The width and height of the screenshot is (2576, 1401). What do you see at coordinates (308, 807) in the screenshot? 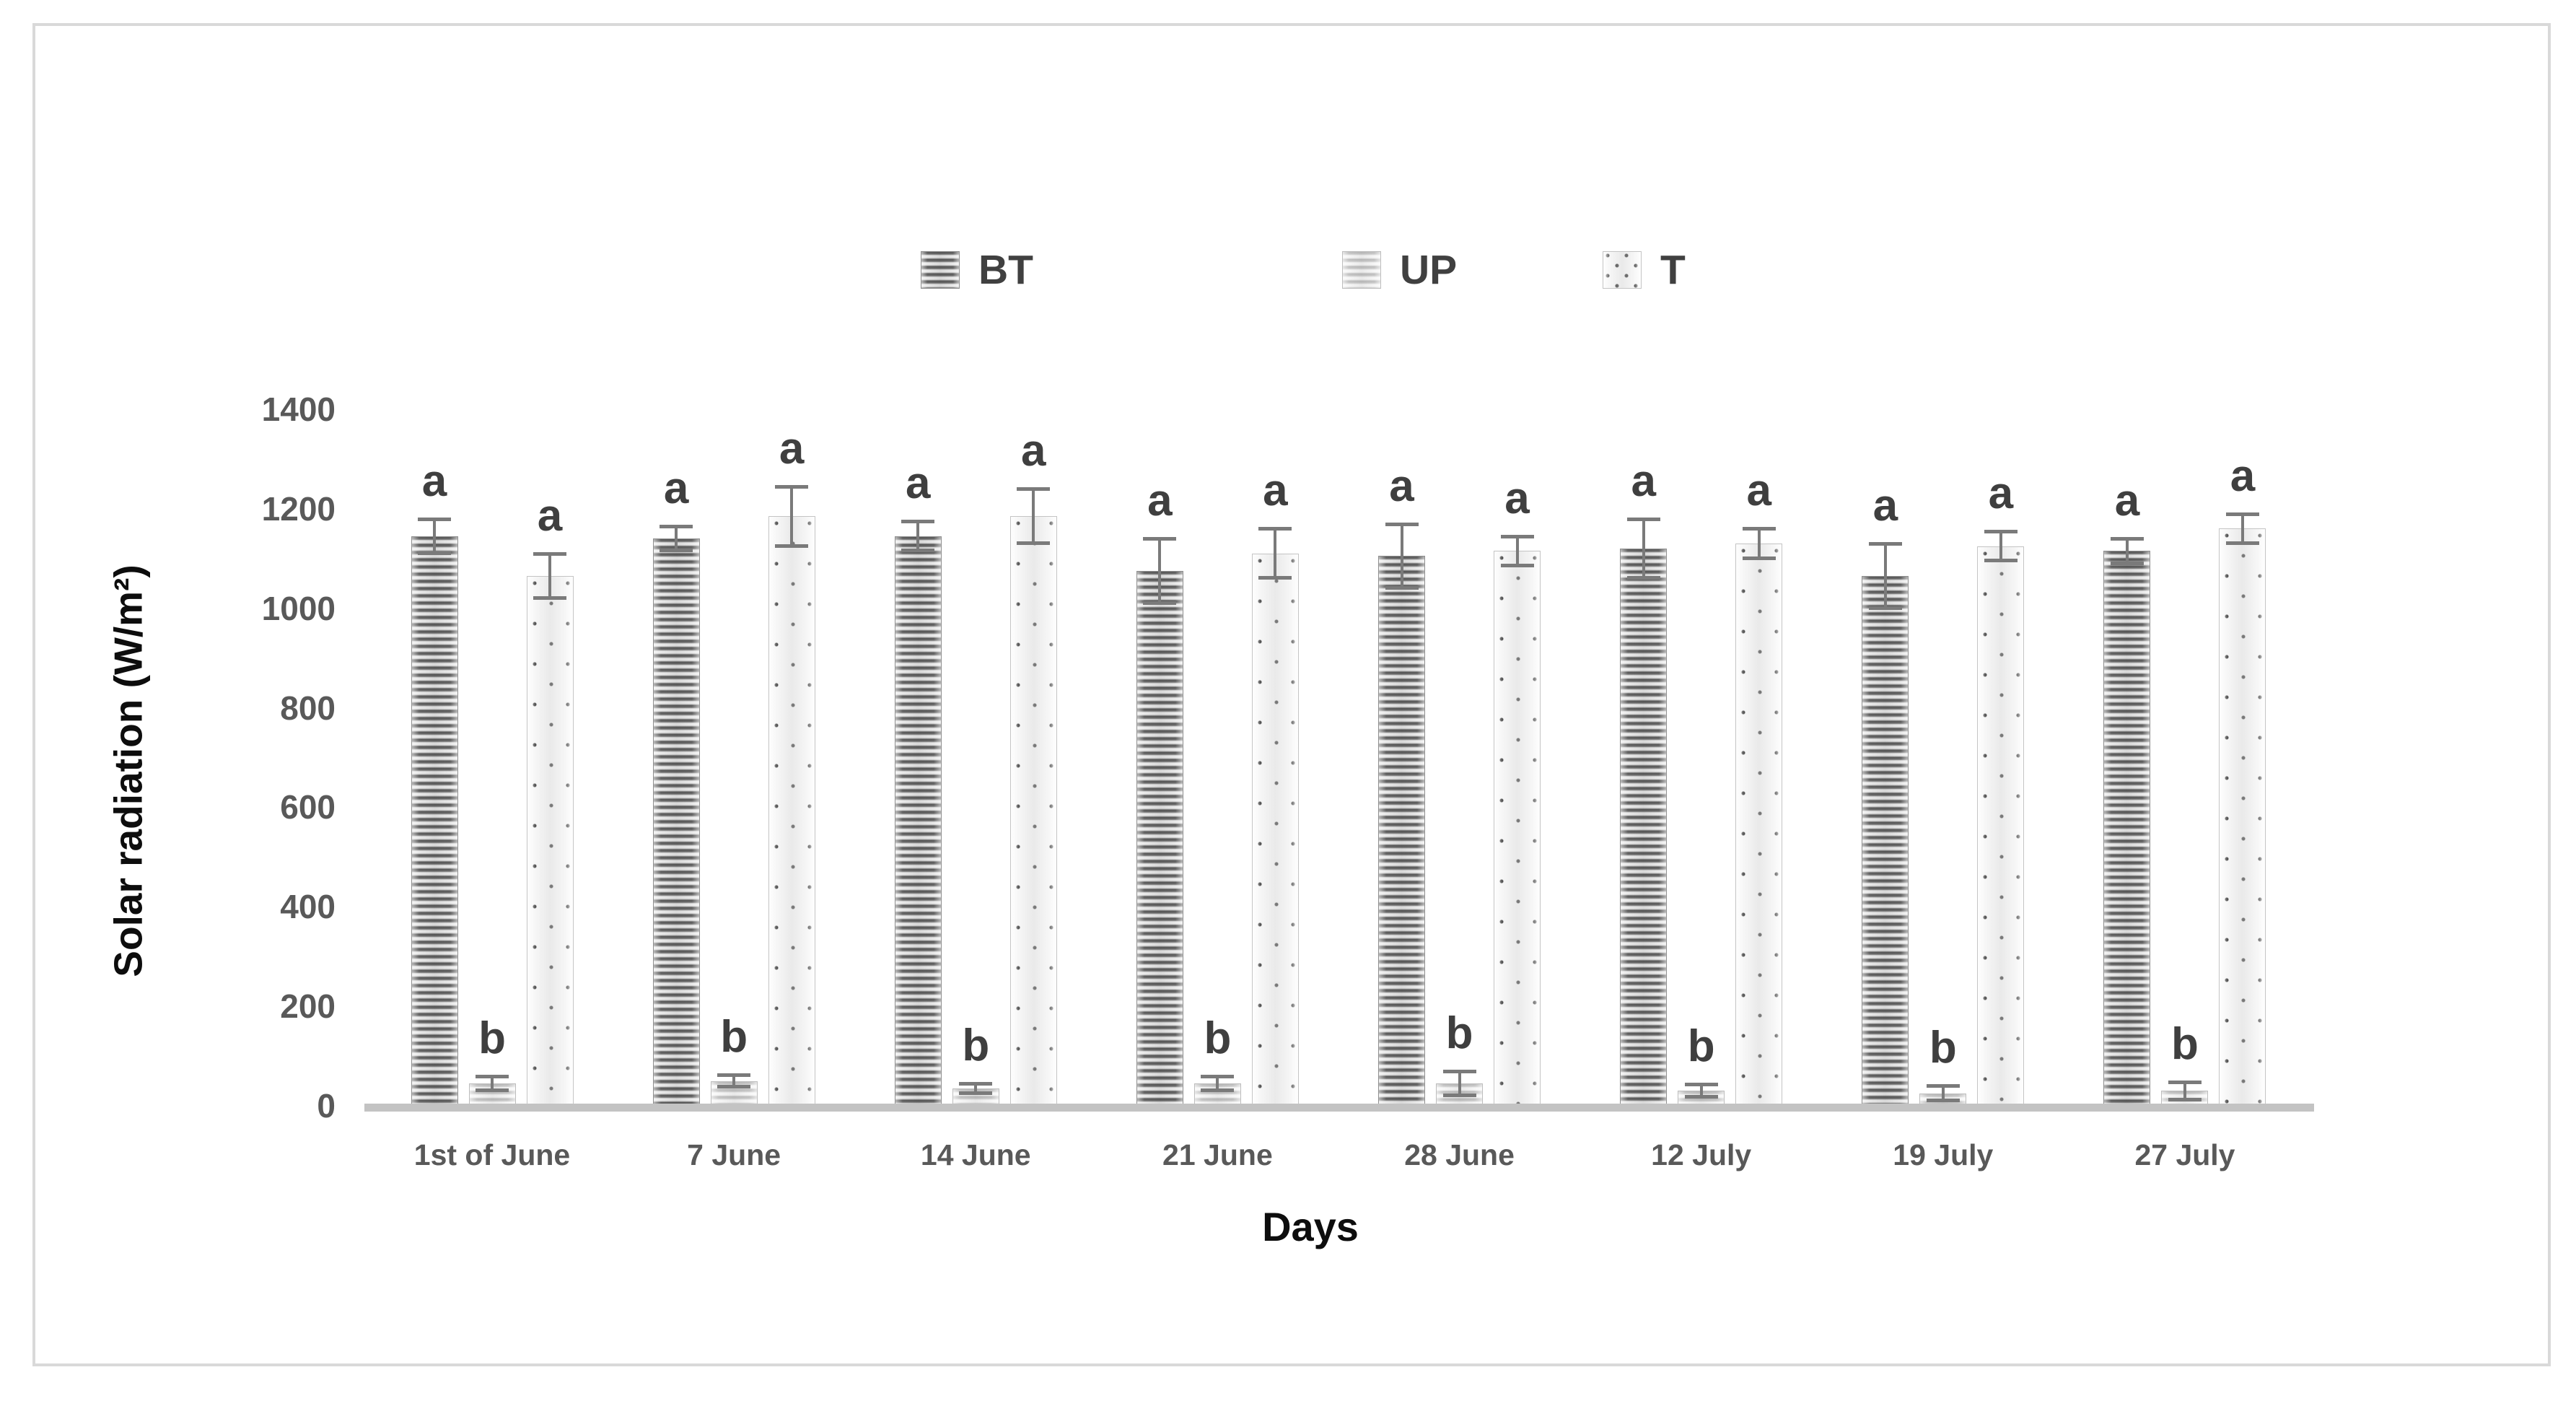
I see `y-tick-label-600: 600` at bounding box center [308, 807].